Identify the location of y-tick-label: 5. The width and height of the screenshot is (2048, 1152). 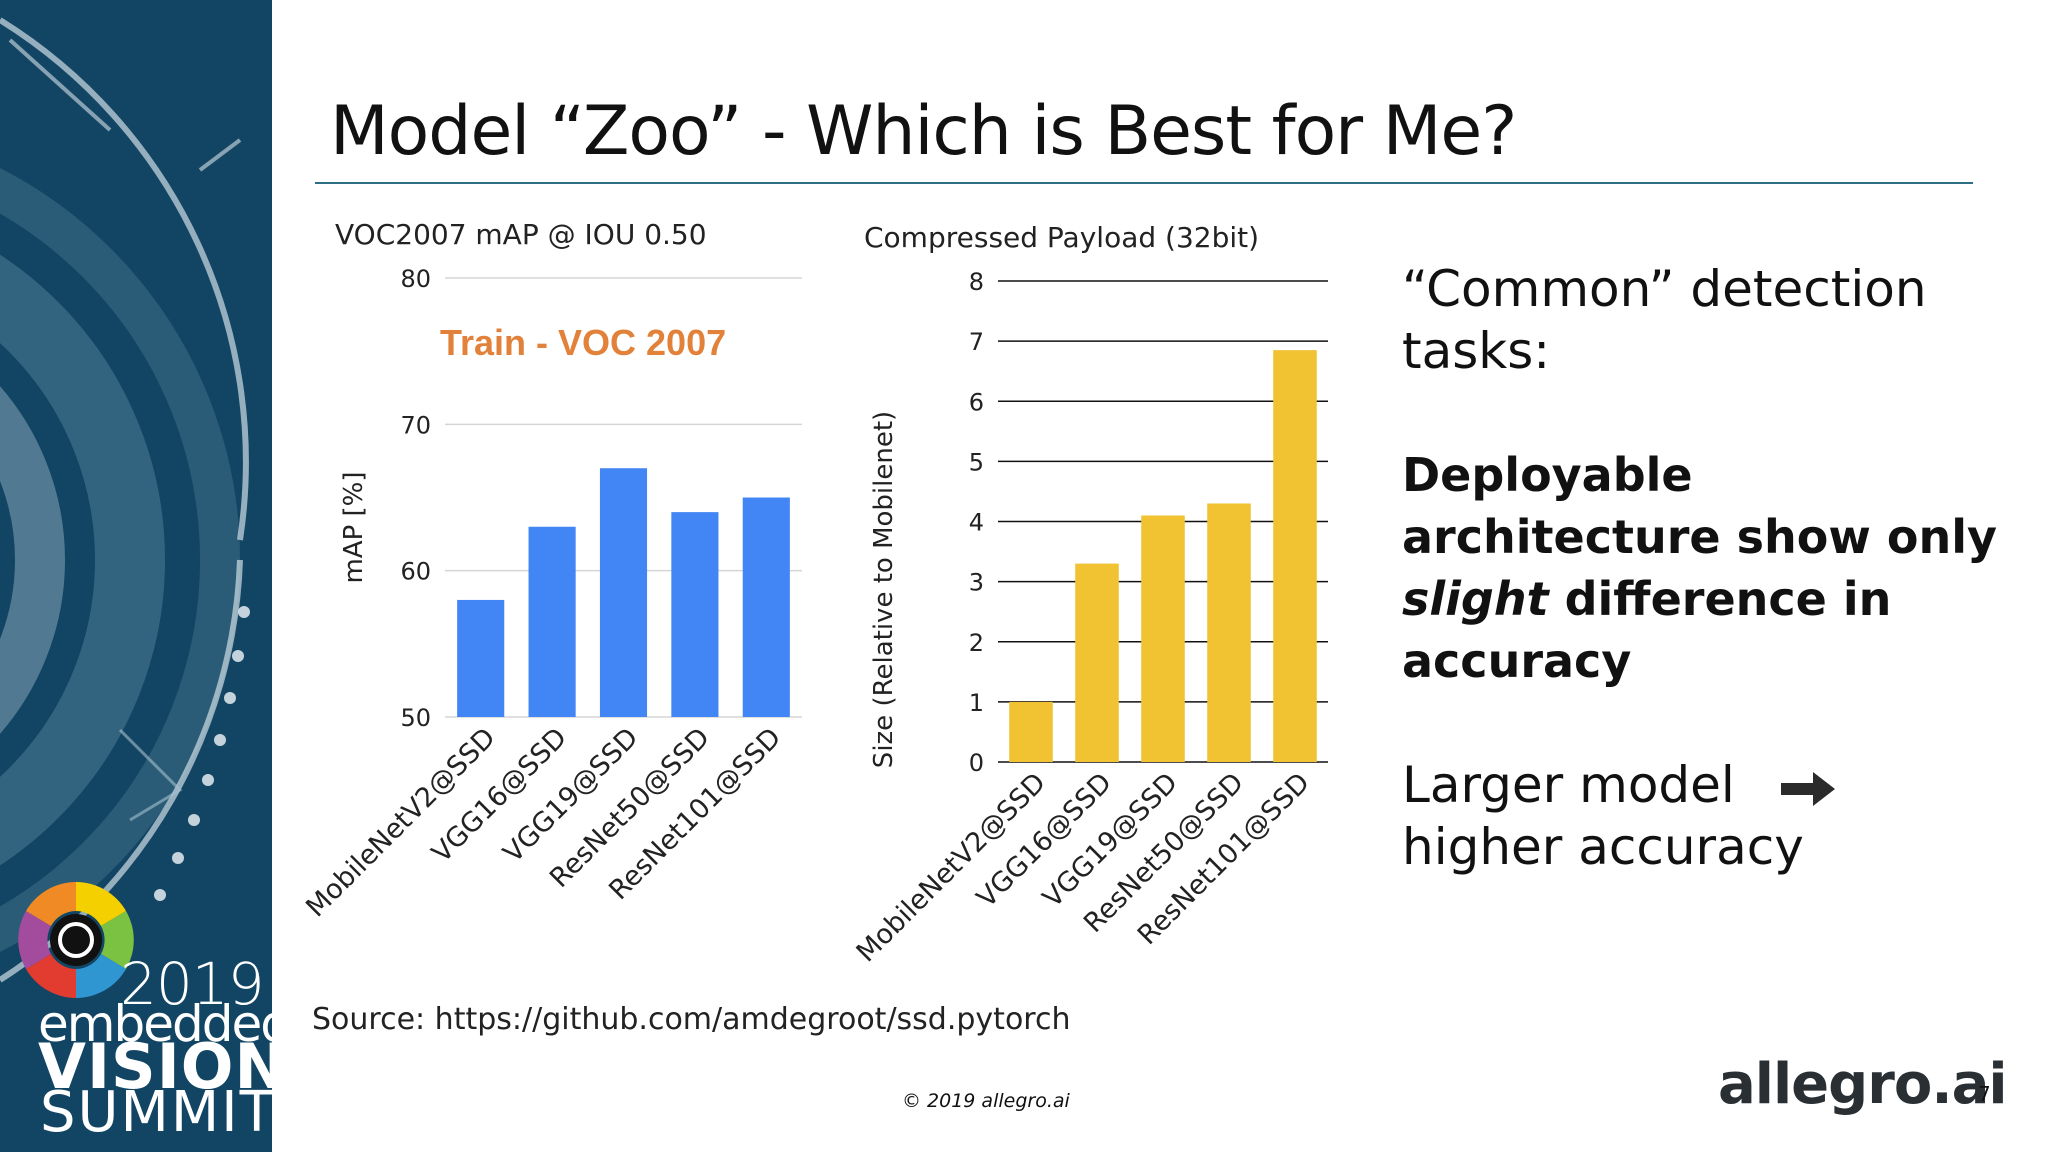
(976, 462).